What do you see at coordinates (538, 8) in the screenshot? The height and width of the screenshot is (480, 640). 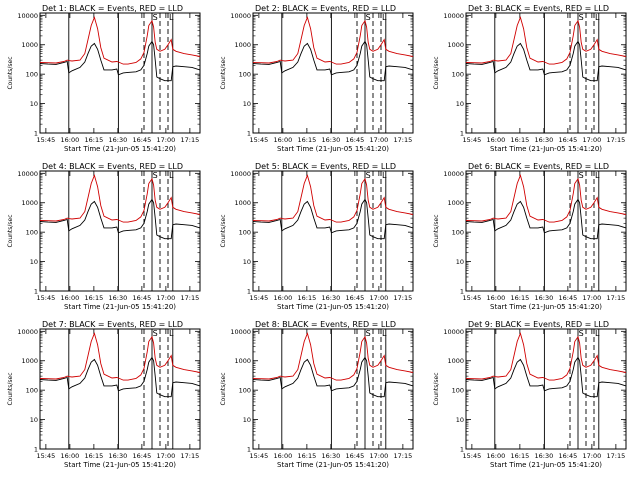 I see `panel-title: Det 3: BLACK = Events, RED = LLD` at bounding box center [538, 8].